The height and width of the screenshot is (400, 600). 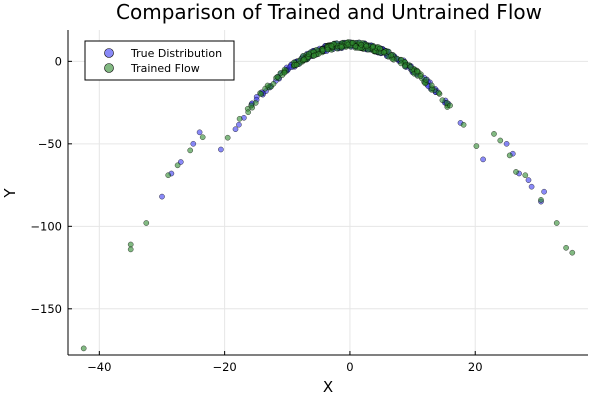 What do you see at coordinates (224, 367) in the screenshot?
I see `x-tick-label: −20` at bounding box center [224, 367].